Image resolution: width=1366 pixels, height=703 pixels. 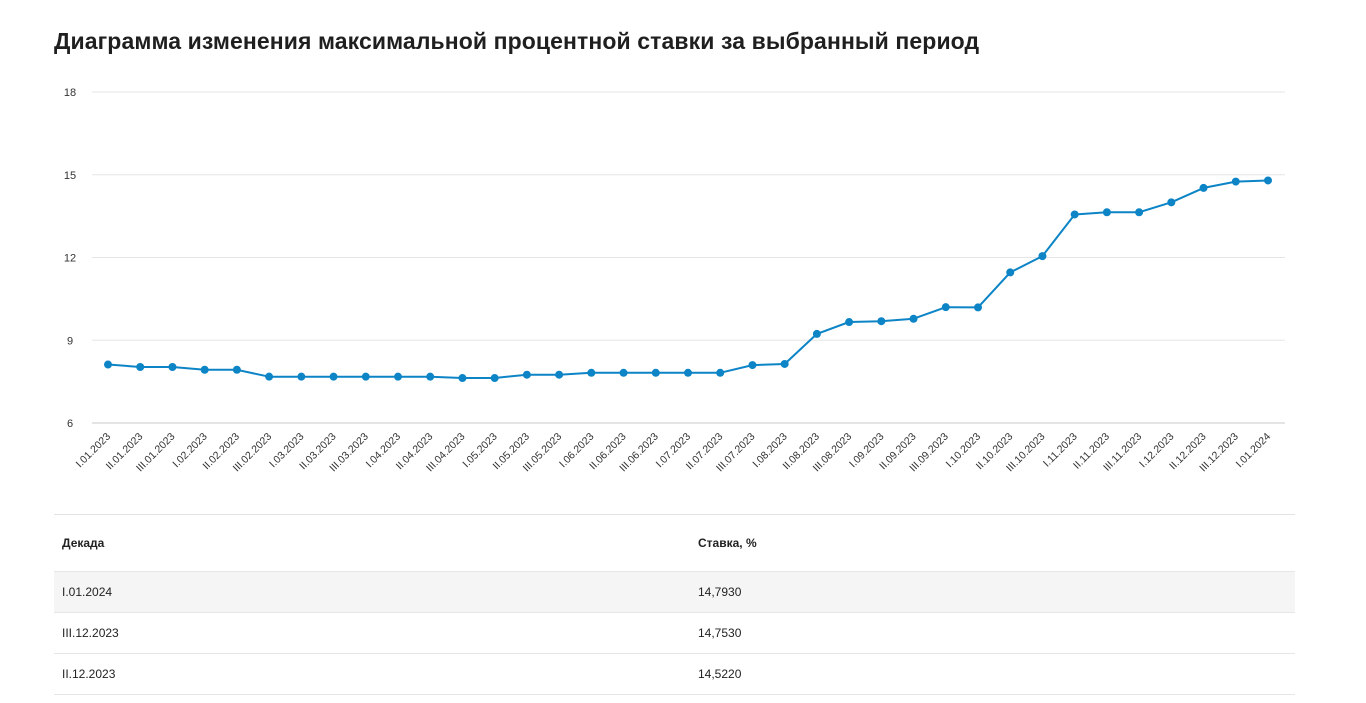 What do you see at coordinates (720, 633) in the screenshot?
I see `rate-cell: 14,7530` at bounding box center [720, 633].